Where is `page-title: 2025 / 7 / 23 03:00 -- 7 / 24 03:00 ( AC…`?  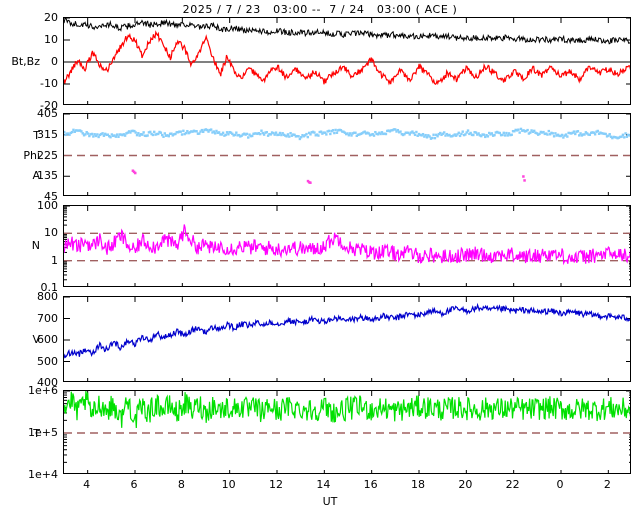 page-title: 2025 / 7 / 23 03:00 -- 7 / 24 03:00 ( AC… is located at coordinates (320, 9).